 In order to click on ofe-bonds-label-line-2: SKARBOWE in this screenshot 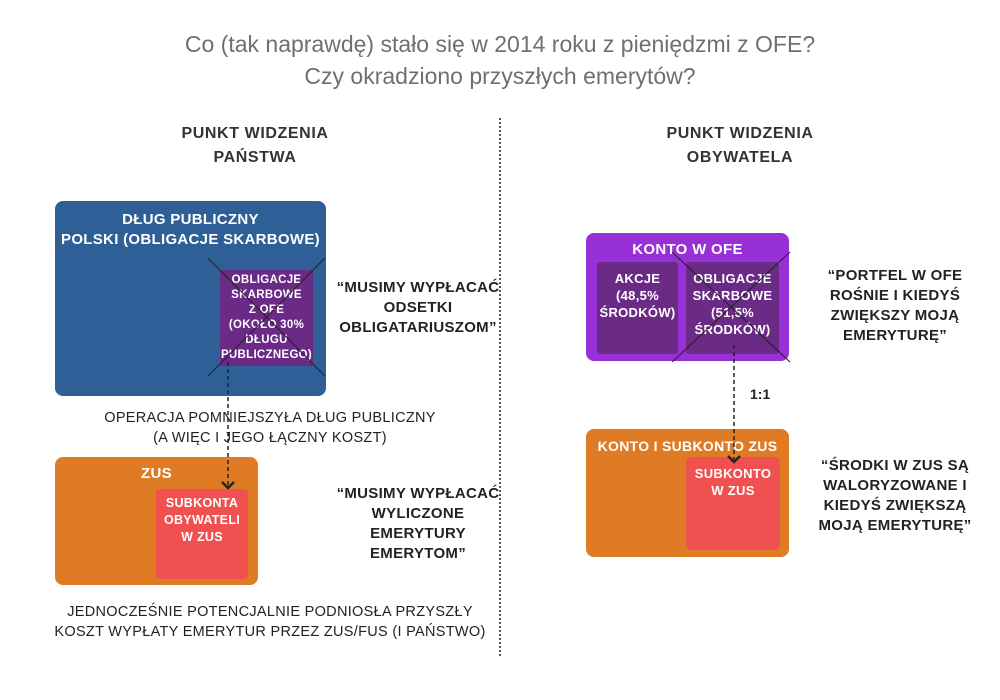, I will do `click(266, 295)`.